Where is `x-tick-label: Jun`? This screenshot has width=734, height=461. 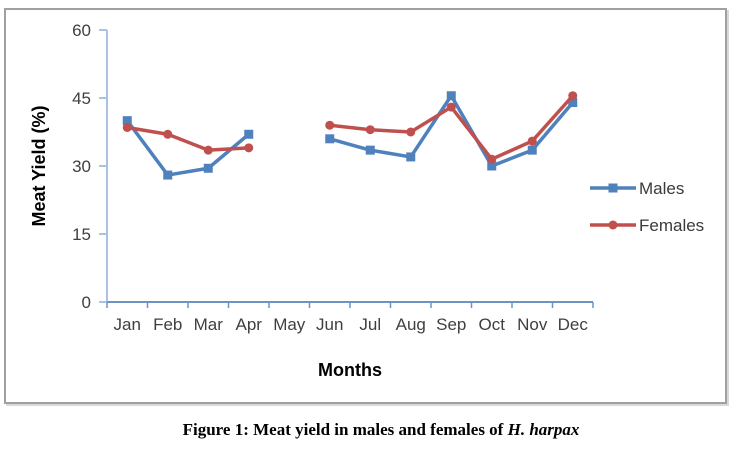
x-tick-label: Jun is located at coordinates (329, 324).